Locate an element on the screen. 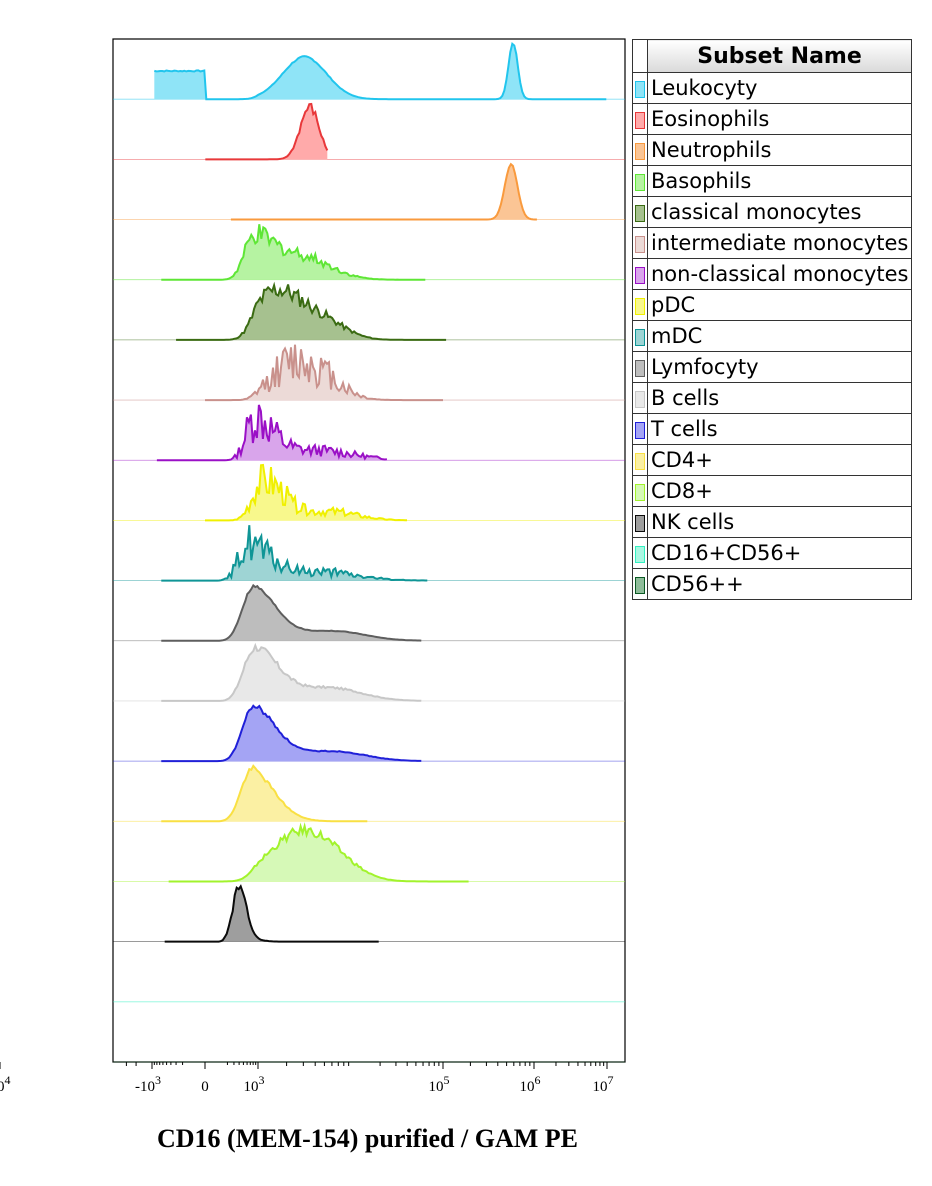  histogram-line-leukocyty is located at coordinates (380, 71).